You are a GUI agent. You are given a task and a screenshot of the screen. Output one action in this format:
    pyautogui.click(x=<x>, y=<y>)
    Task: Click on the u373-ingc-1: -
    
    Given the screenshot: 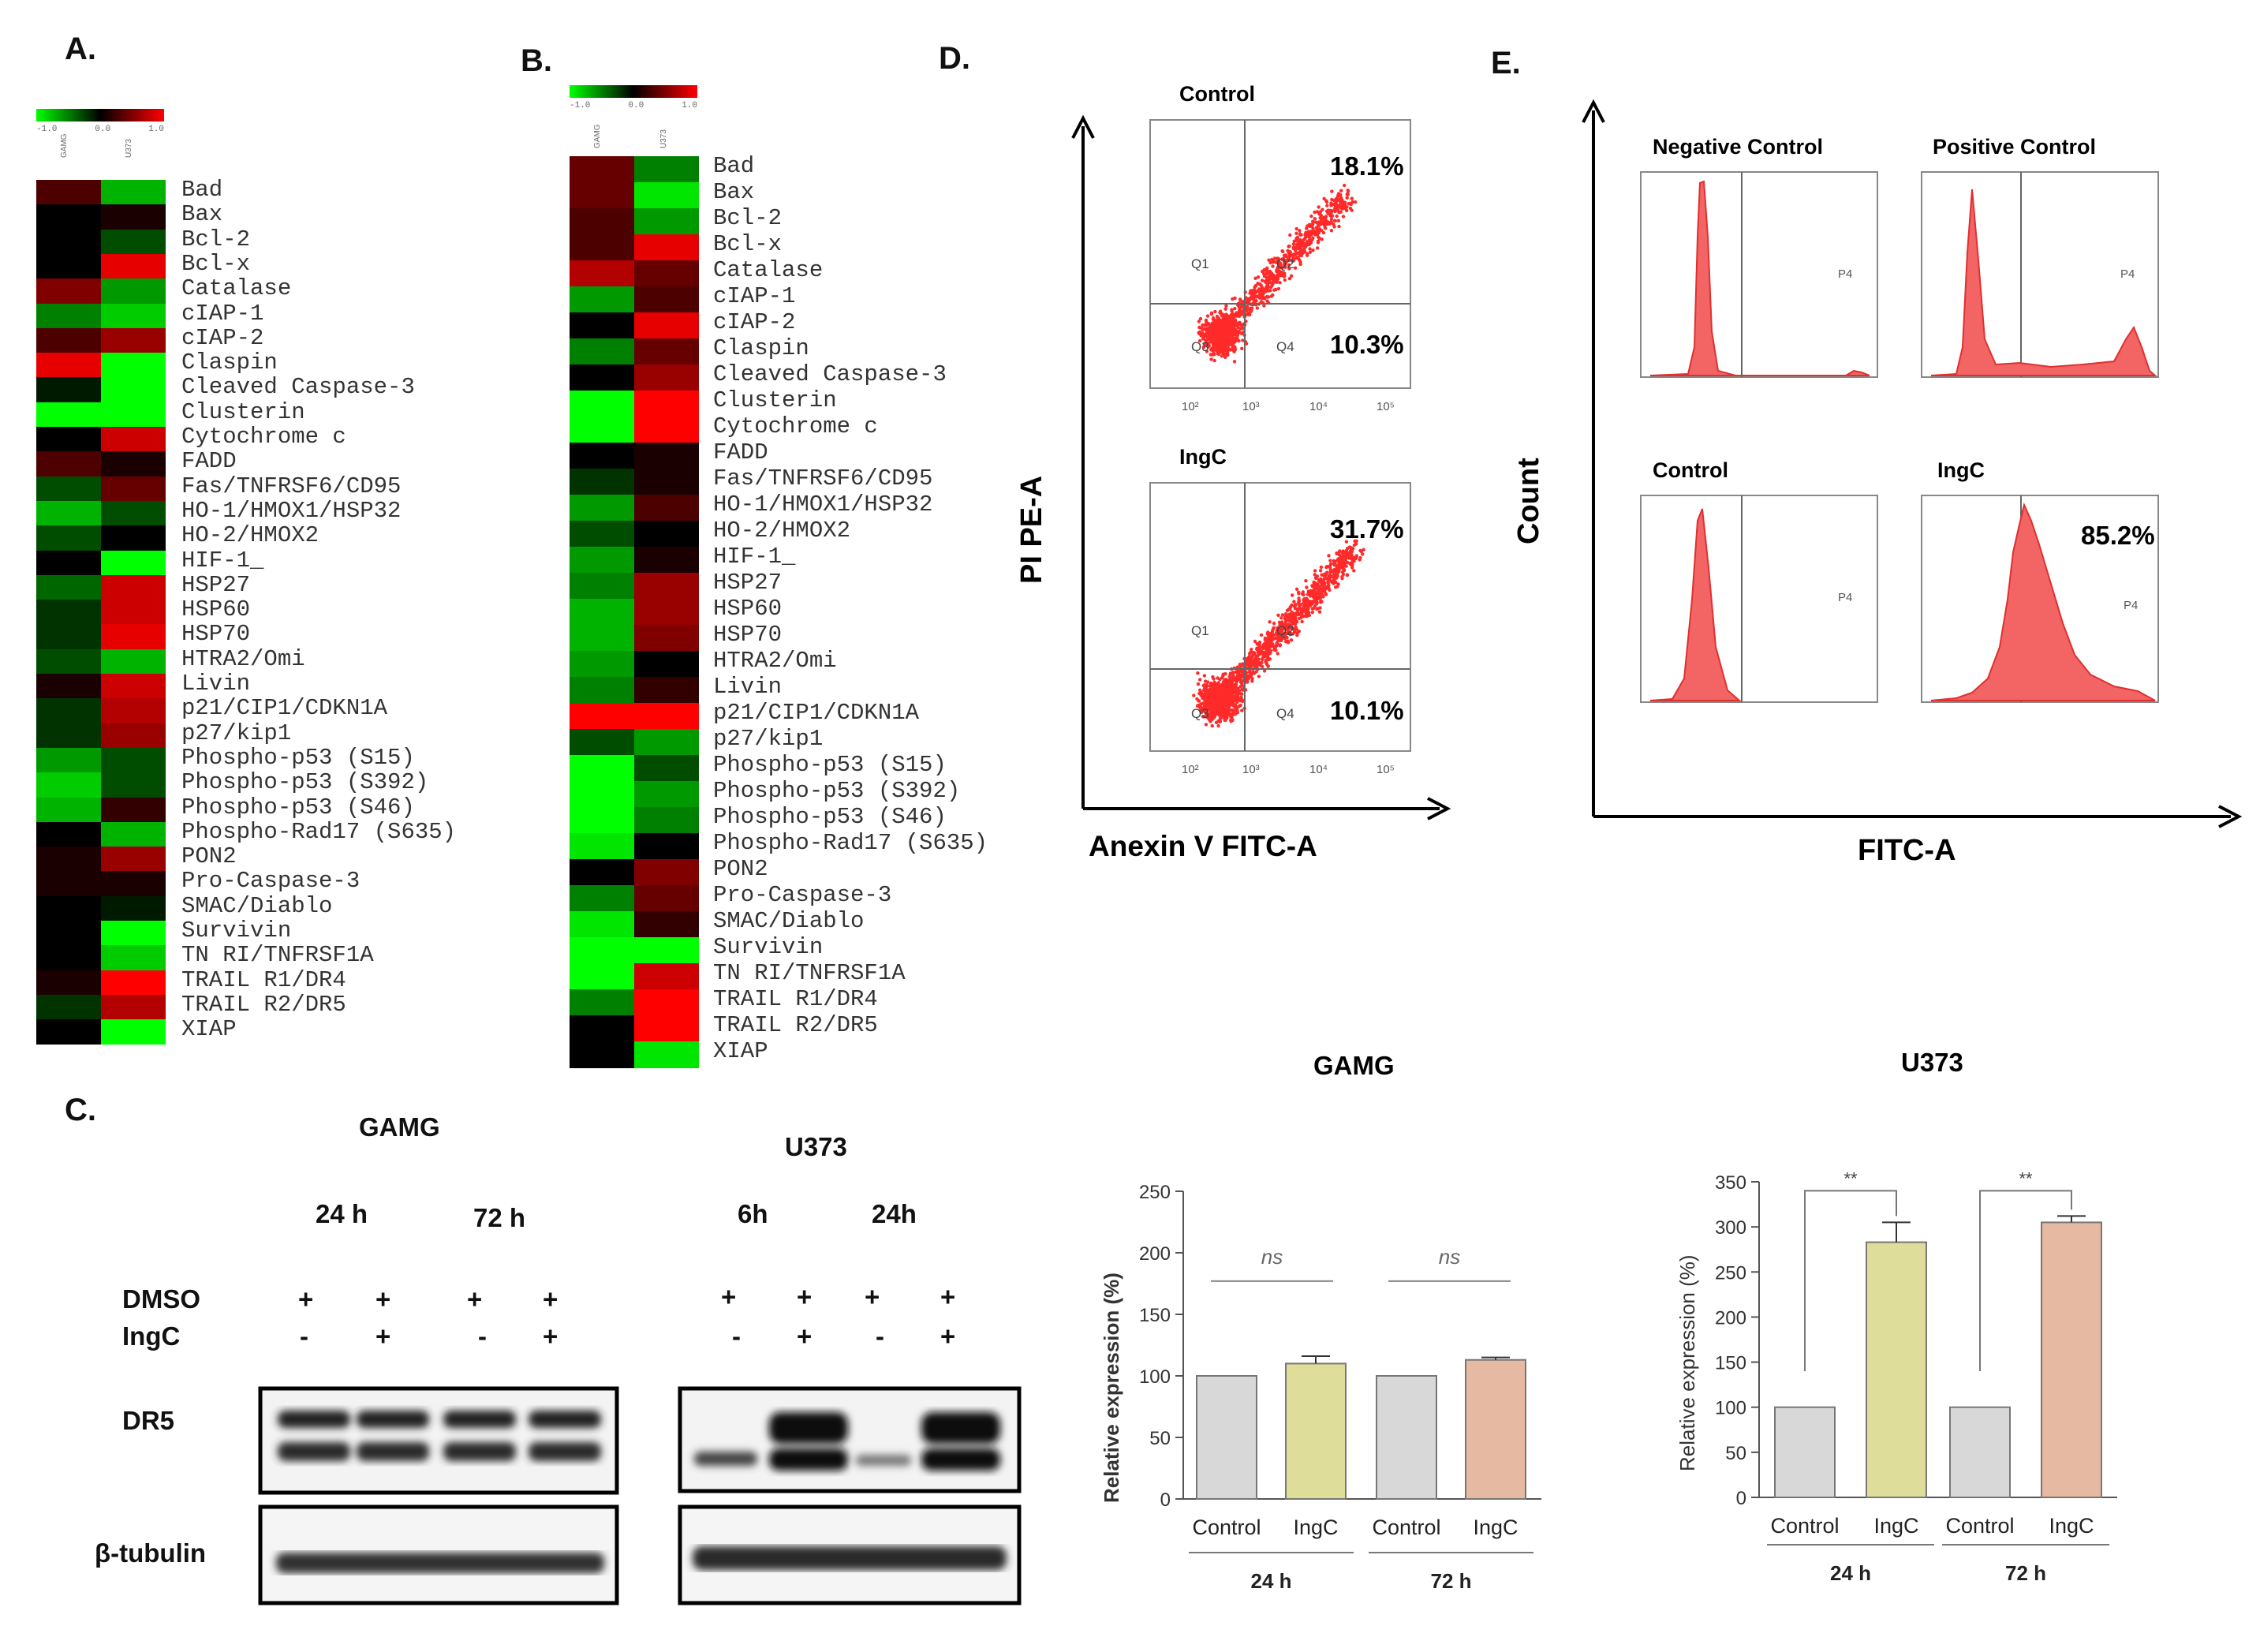 What is the action you would take?
    pyautogui.click(x=736, y=1336)
    